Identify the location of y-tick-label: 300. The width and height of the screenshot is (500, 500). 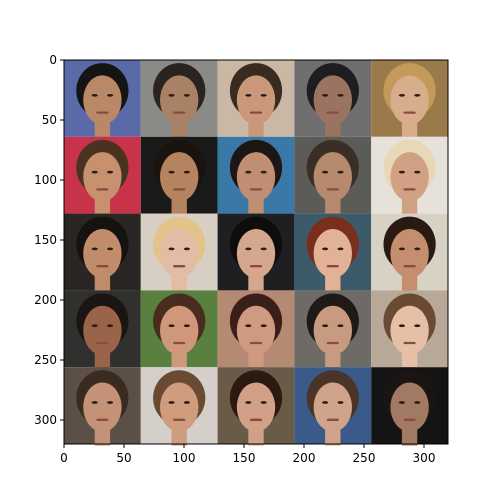
(45, 420).